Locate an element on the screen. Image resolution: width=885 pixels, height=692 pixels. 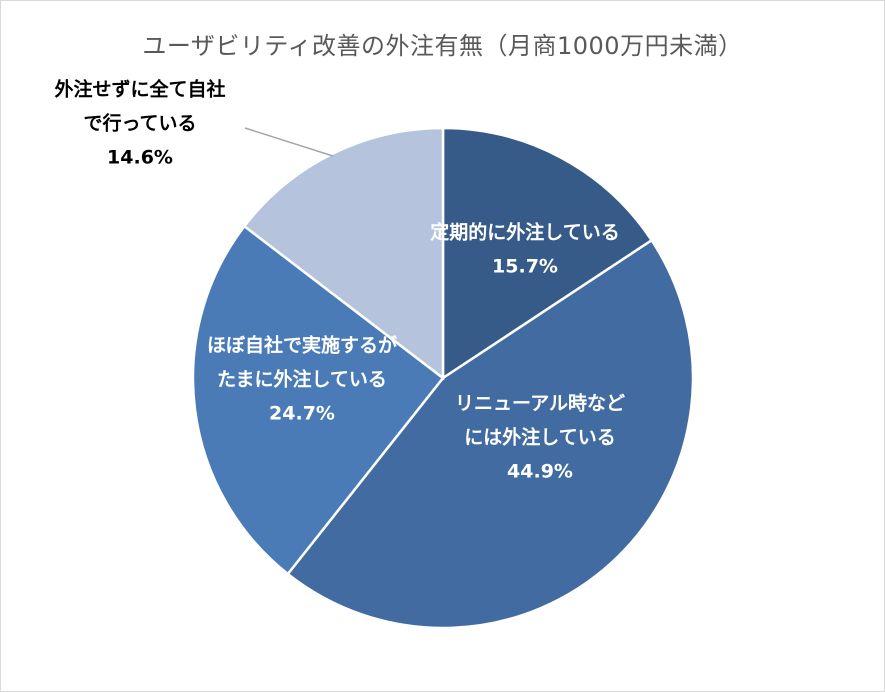
chart-title: ユーザビリティ改善の外注有無（月商1000万円未満） is located at coordinates (442, 46).